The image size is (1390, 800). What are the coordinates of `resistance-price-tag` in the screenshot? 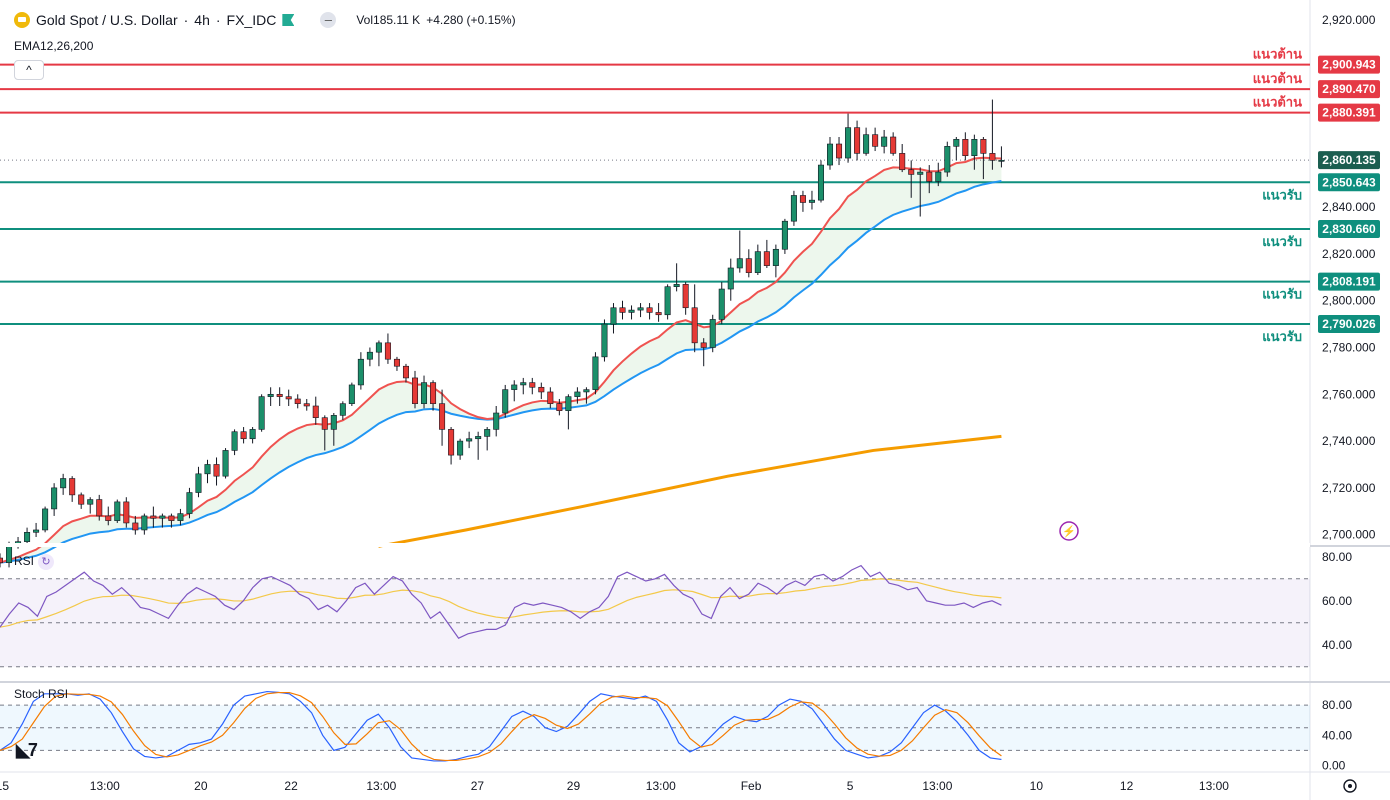 It's located at (1349, 64).